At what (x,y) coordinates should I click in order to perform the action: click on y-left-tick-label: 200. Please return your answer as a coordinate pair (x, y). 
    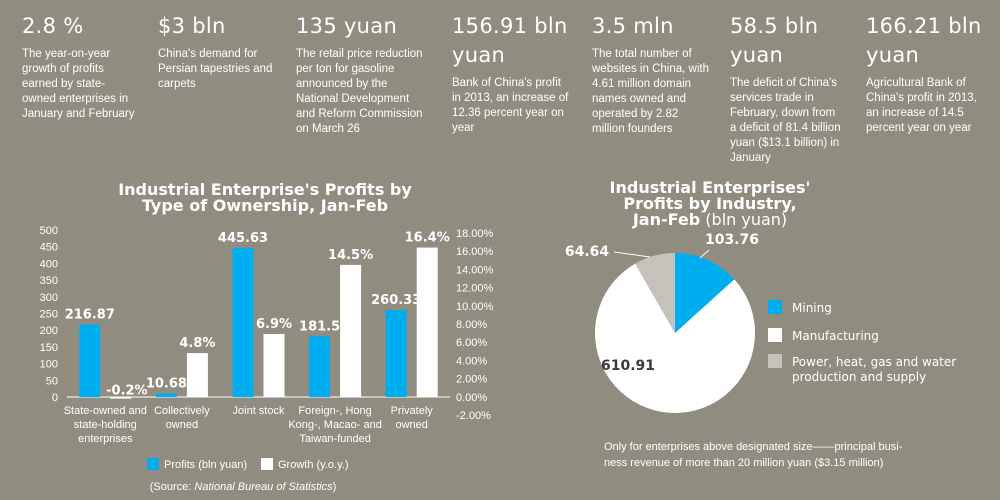
    Looking at the image, I should click on (49, 331).